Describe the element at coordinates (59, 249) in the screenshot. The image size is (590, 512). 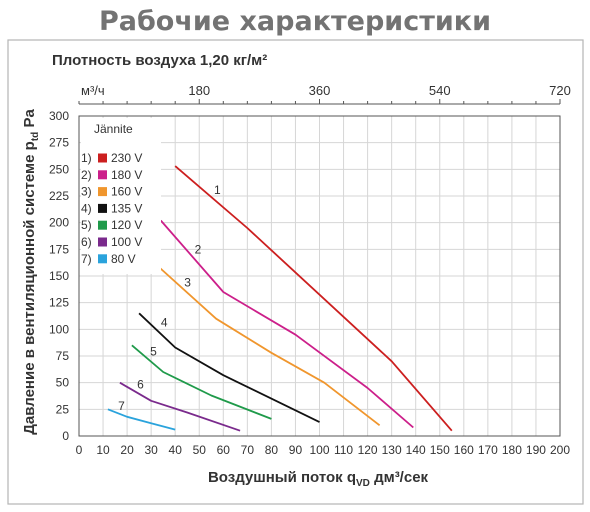
I see `y-tick-label: 175` at that location.